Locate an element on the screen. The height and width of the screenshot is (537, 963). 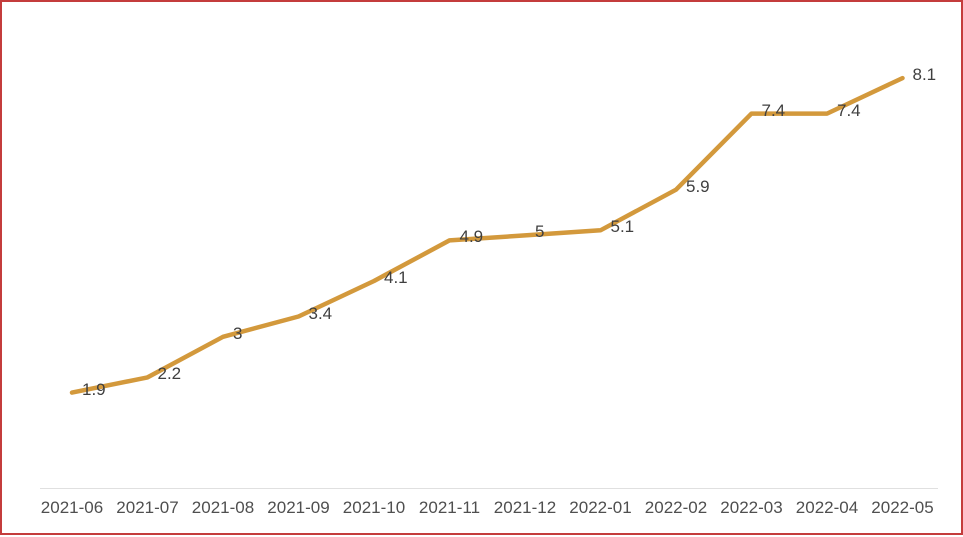
data-label: 4.9 is located at coordinates (471, 237).